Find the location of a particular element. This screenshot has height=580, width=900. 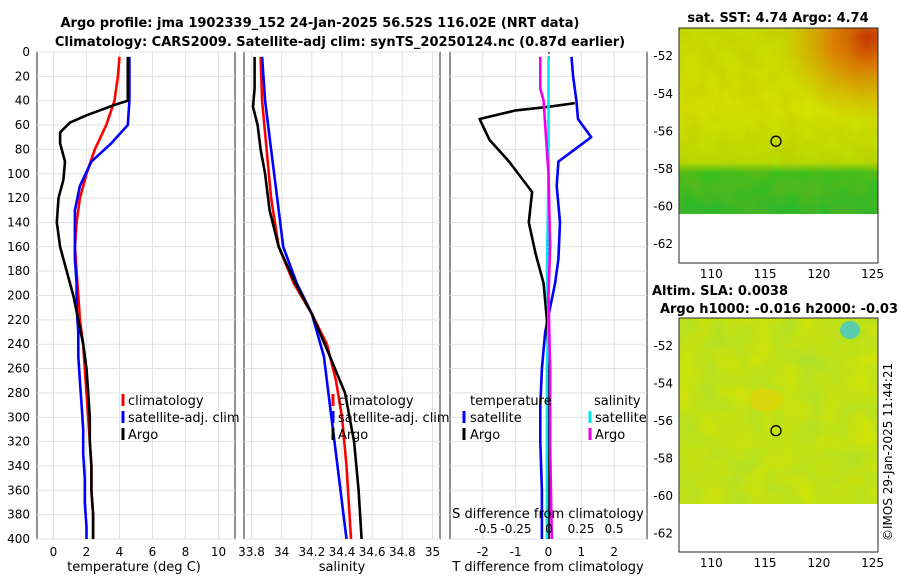

y-tick-label: 160 is located at coordinates (18, 247).